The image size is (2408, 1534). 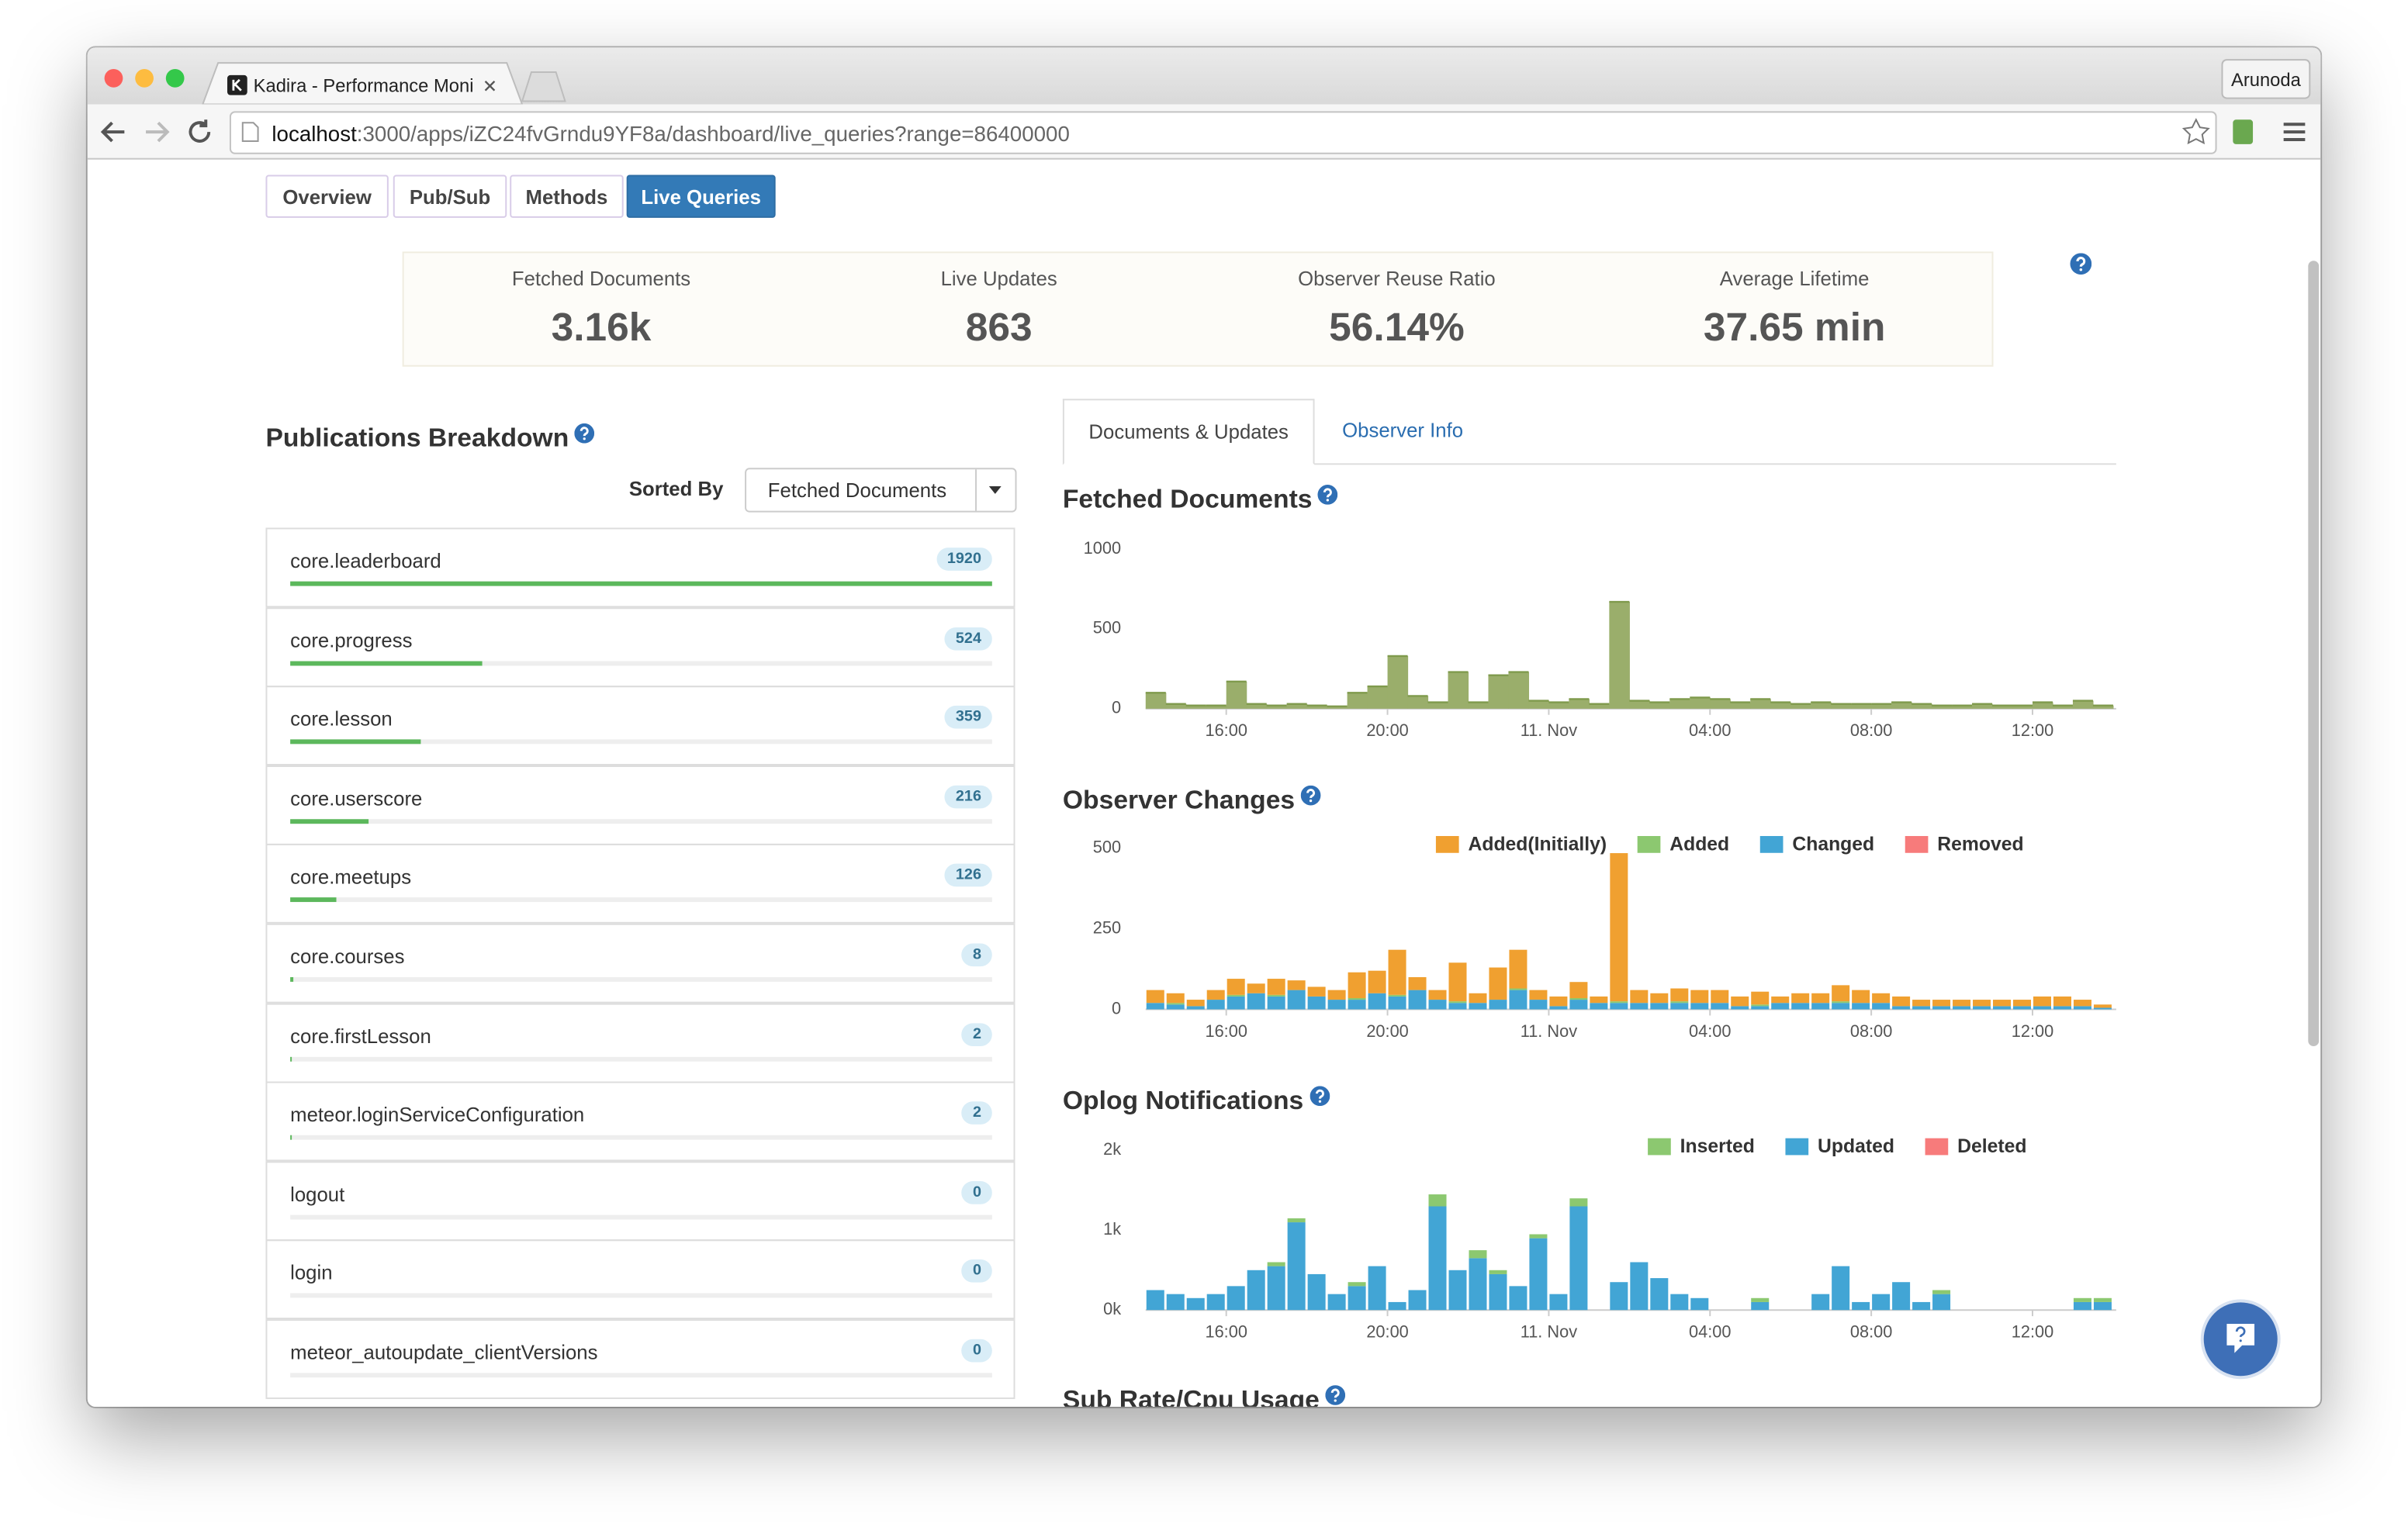 I want to click on section-title: Publications Breakdown, so click(x=430, y=438).